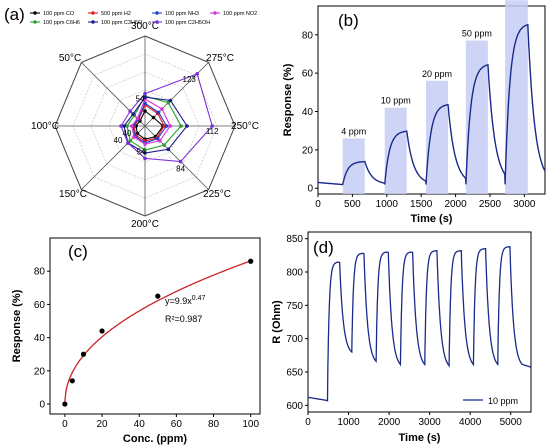 This screenshot has height=448, width=550. Describe the element at coordinates (157, 332) in the screenshot. I see `fit-curve` at that location.